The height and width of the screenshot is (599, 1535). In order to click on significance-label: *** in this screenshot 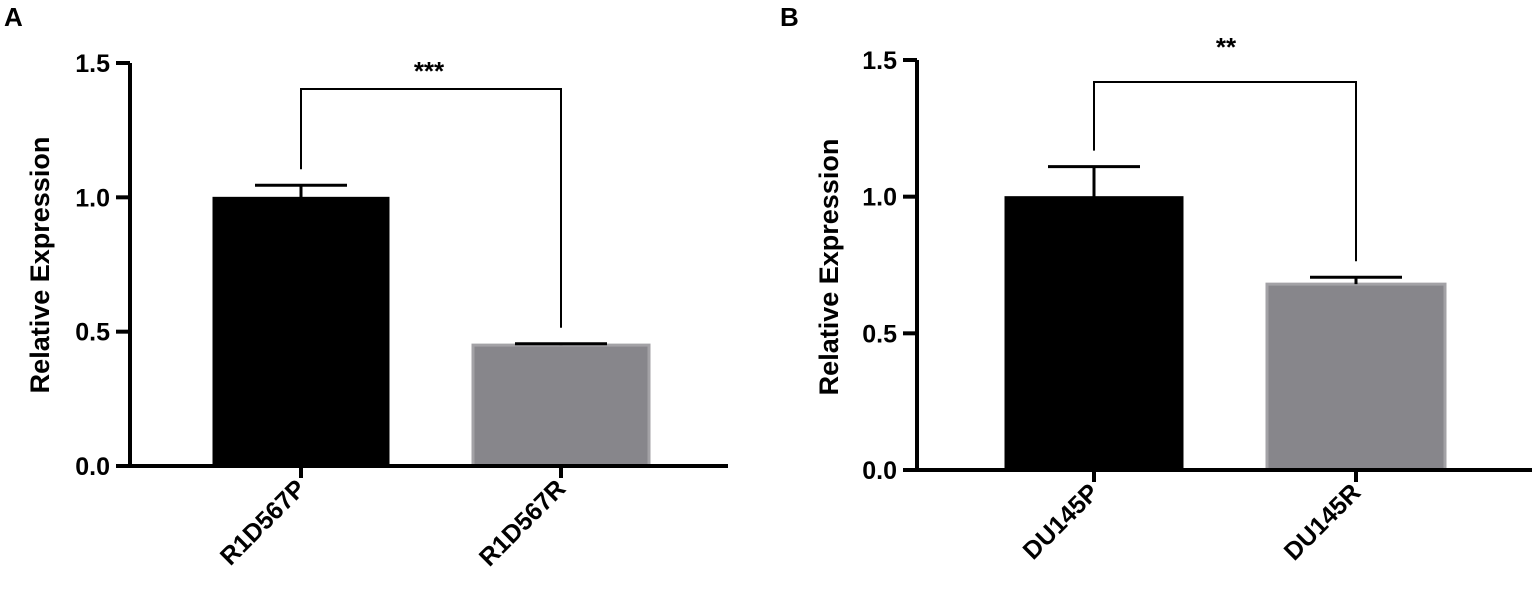, I will do `click(429, 71)`.